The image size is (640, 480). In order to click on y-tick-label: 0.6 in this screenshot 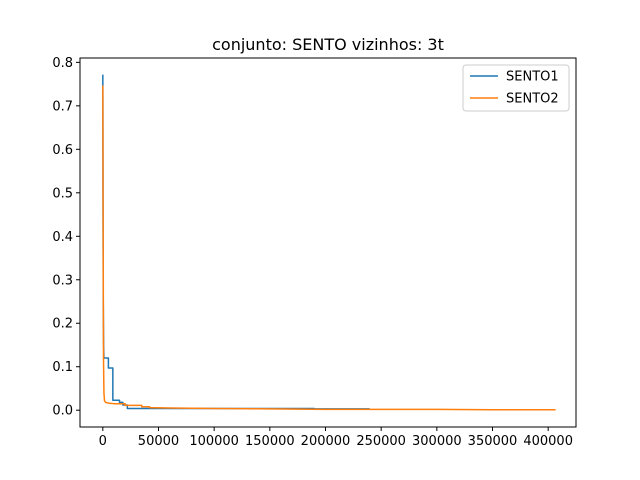, I will do `click(62, 150)`.